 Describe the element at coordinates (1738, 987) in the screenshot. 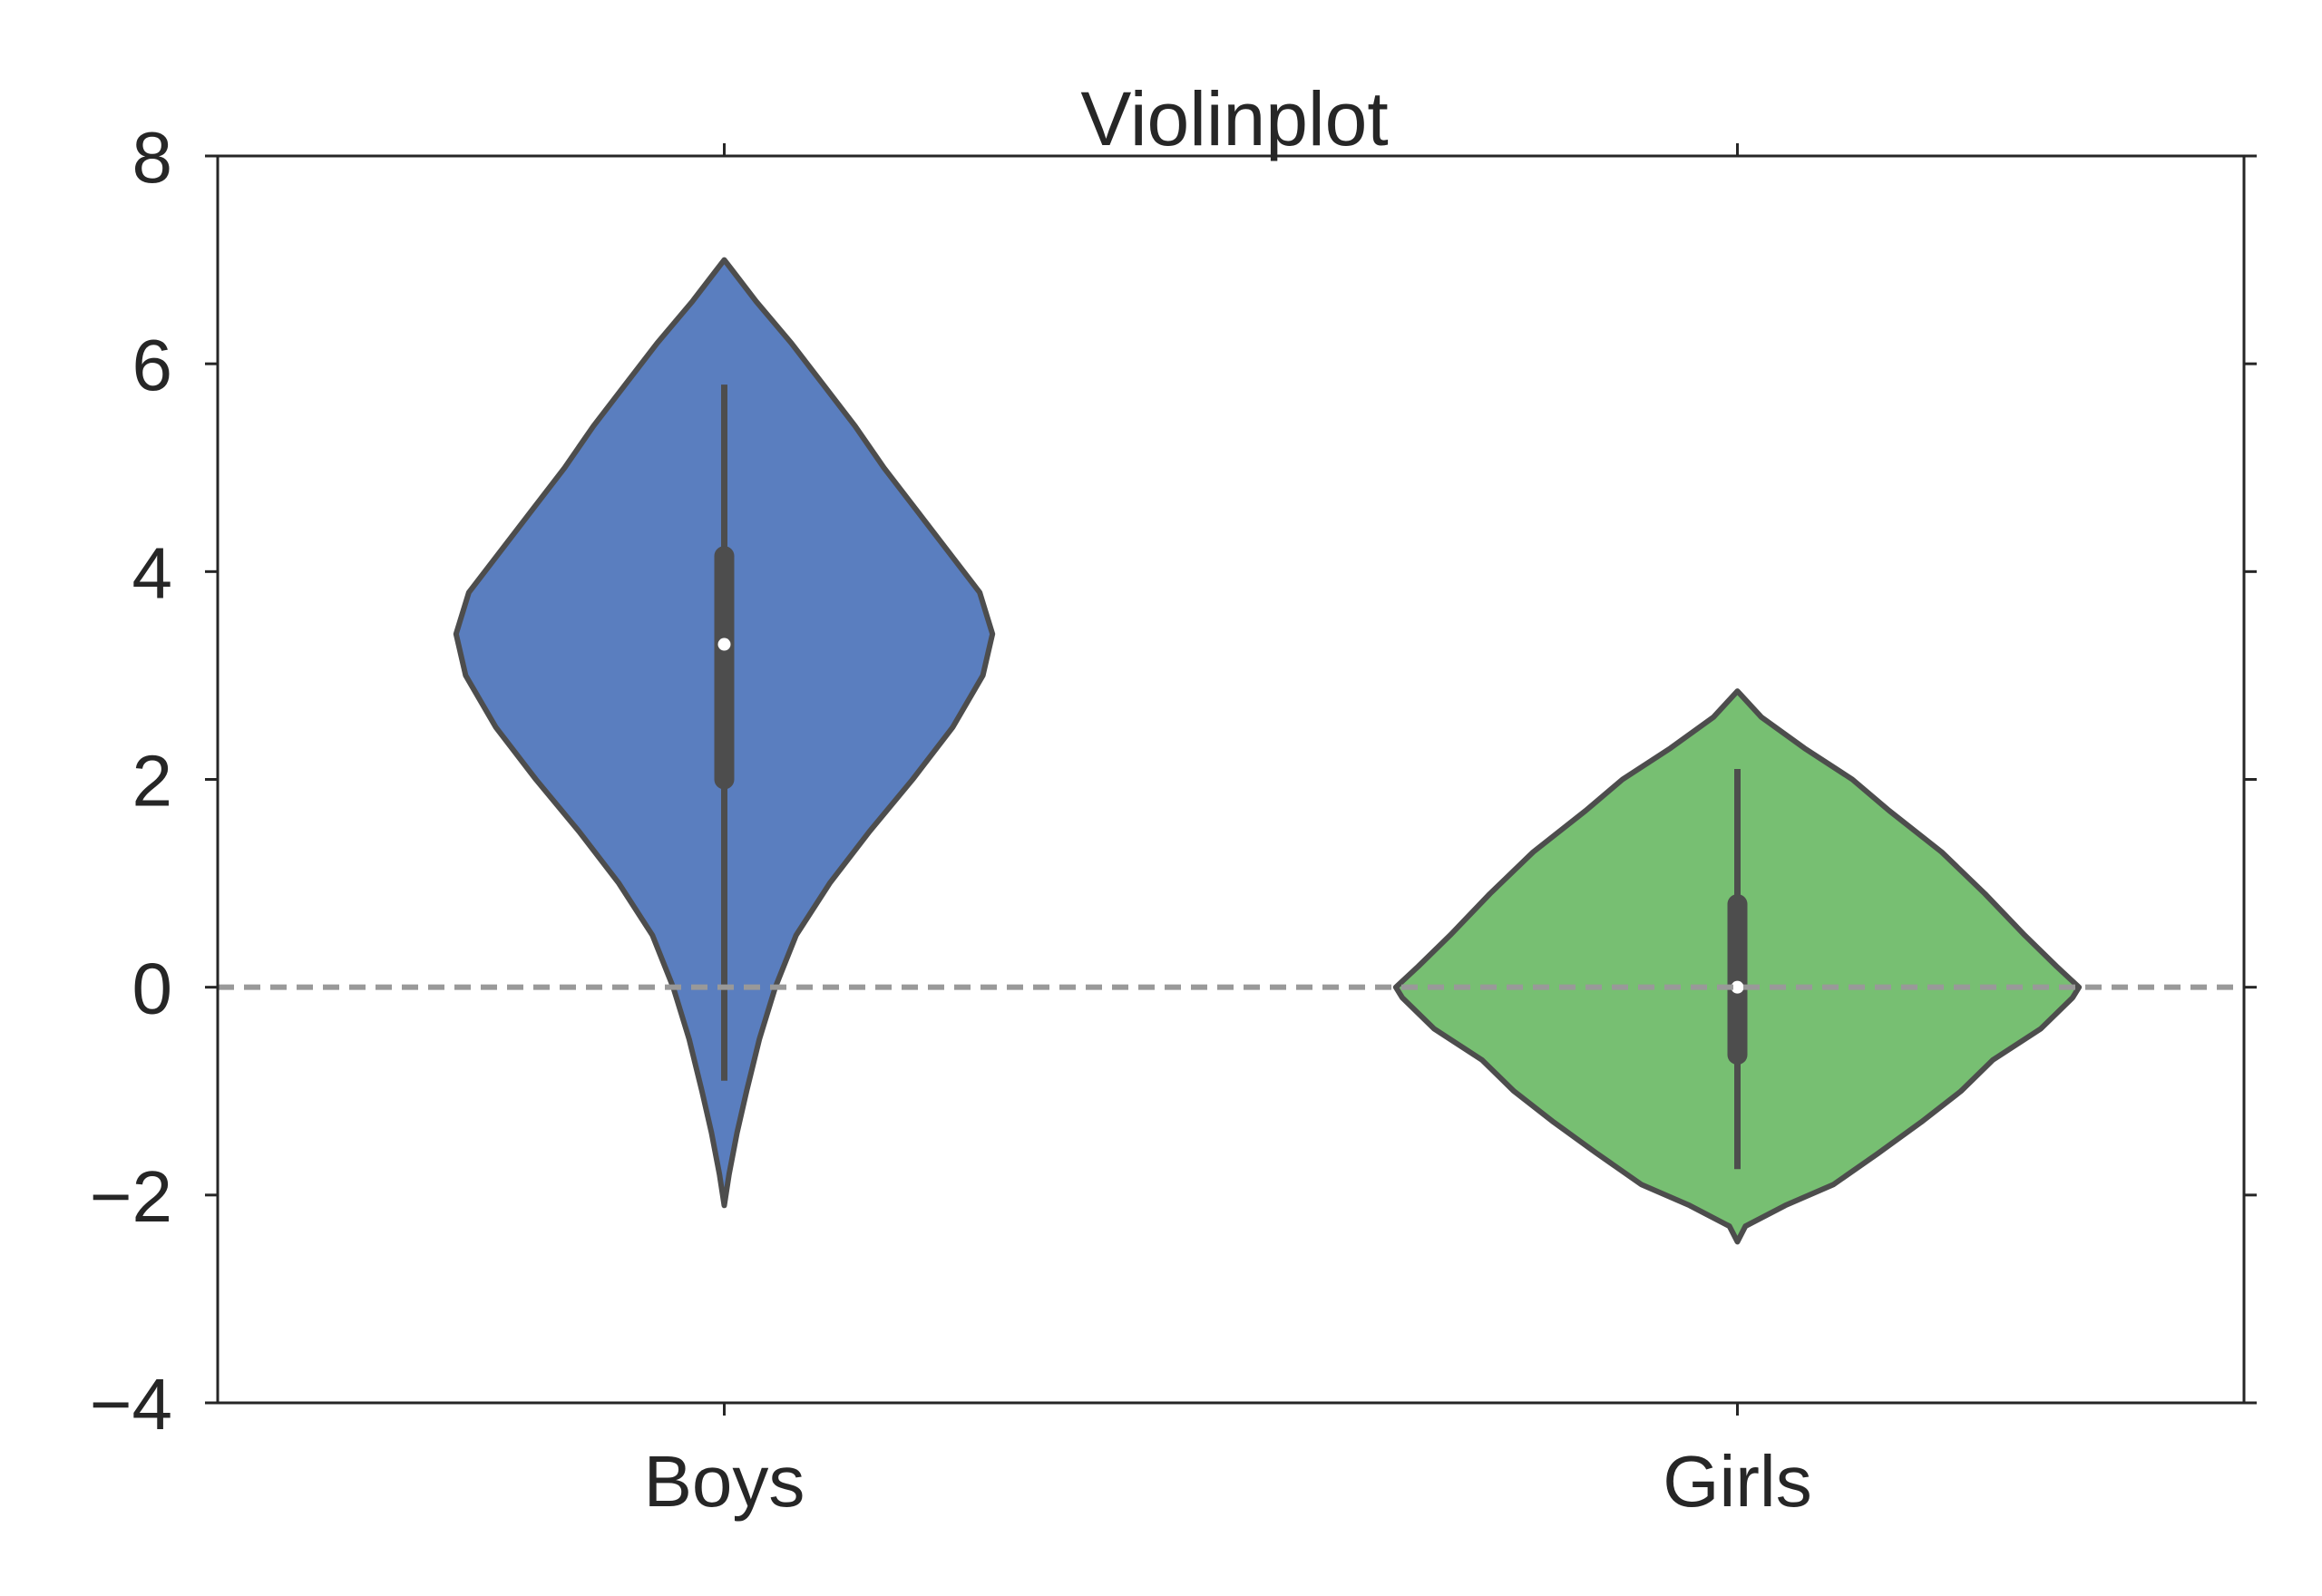

I see `median-girls` at that location.